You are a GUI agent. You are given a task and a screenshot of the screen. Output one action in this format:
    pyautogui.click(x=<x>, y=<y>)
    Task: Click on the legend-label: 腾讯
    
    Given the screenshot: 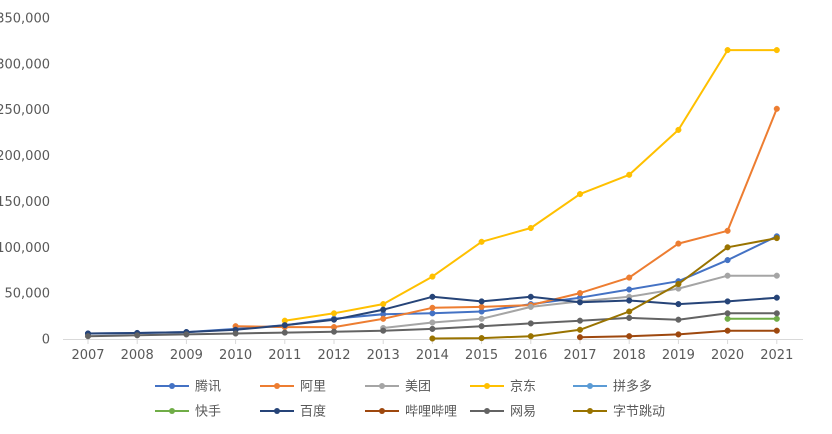 What is the action you would take?
    pyautogui.click(x=208, y=387)
    